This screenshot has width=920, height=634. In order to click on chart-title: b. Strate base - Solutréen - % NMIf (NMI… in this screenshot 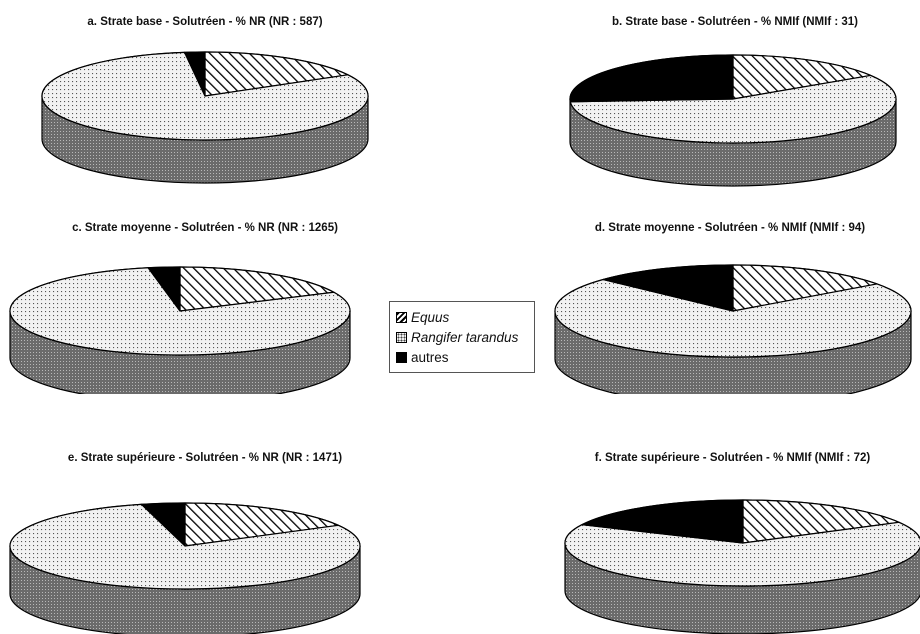, I will do `click(735, 22)`.